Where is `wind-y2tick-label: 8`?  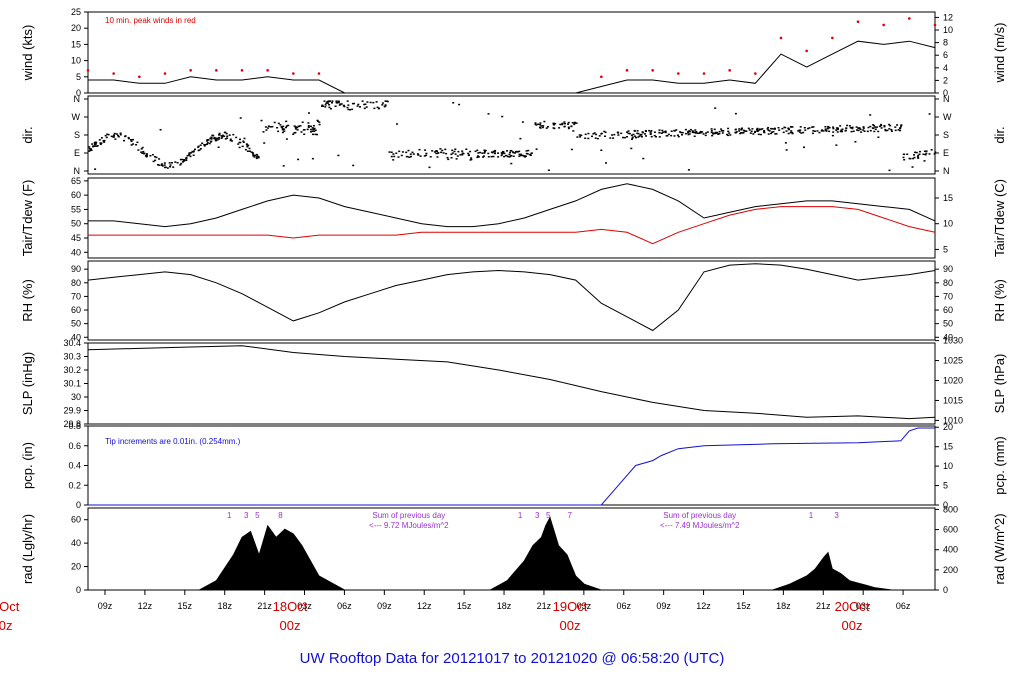
wind-y2tick-label: 8 is located at coordinates (945, 43).